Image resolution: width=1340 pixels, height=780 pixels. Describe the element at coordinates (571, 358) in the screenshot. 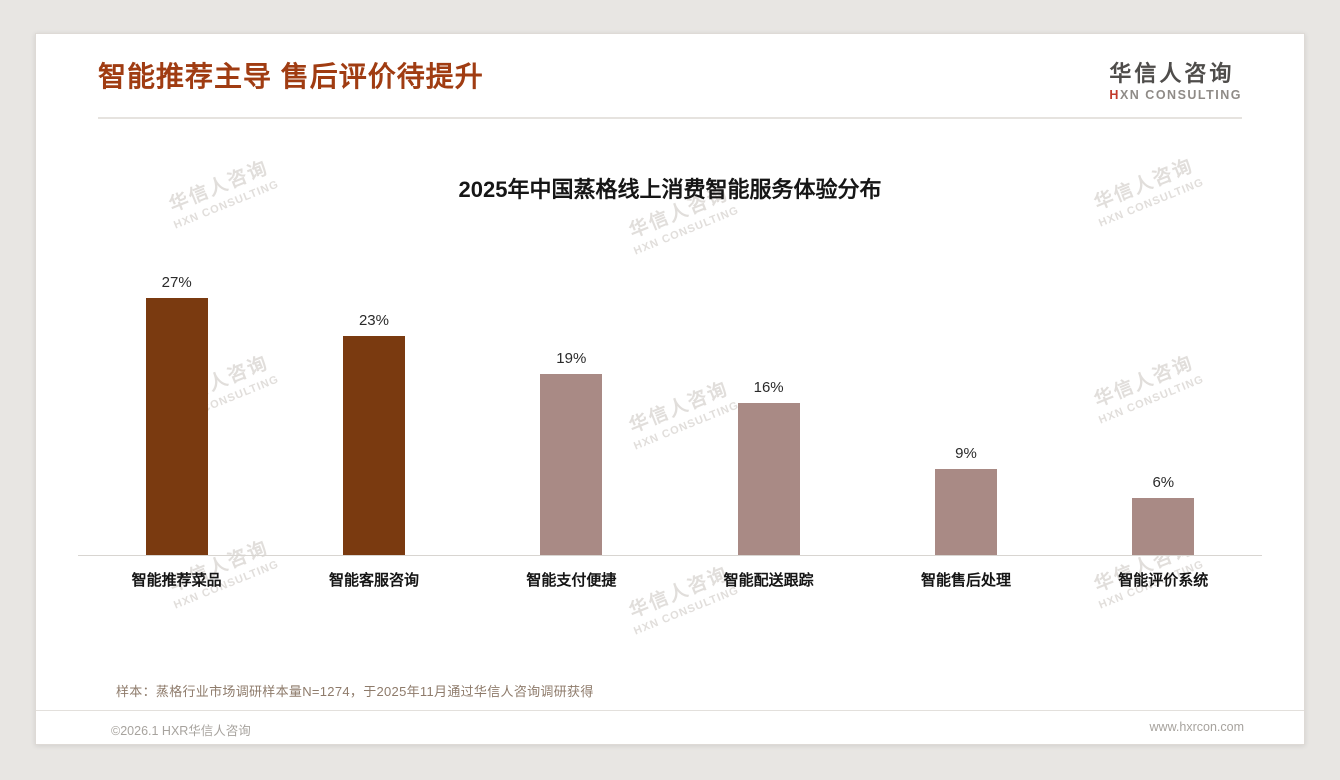

I see `bar-value-label: 19%` at that location.